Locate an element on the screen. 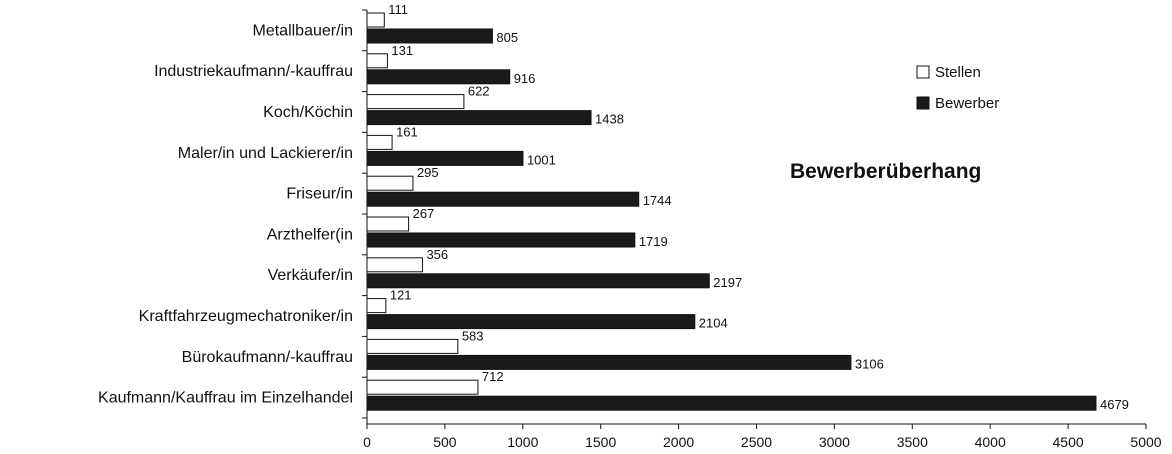 The image size is (1172, 454). data-label-stellen: 267 is located at coordinates (424, 213).